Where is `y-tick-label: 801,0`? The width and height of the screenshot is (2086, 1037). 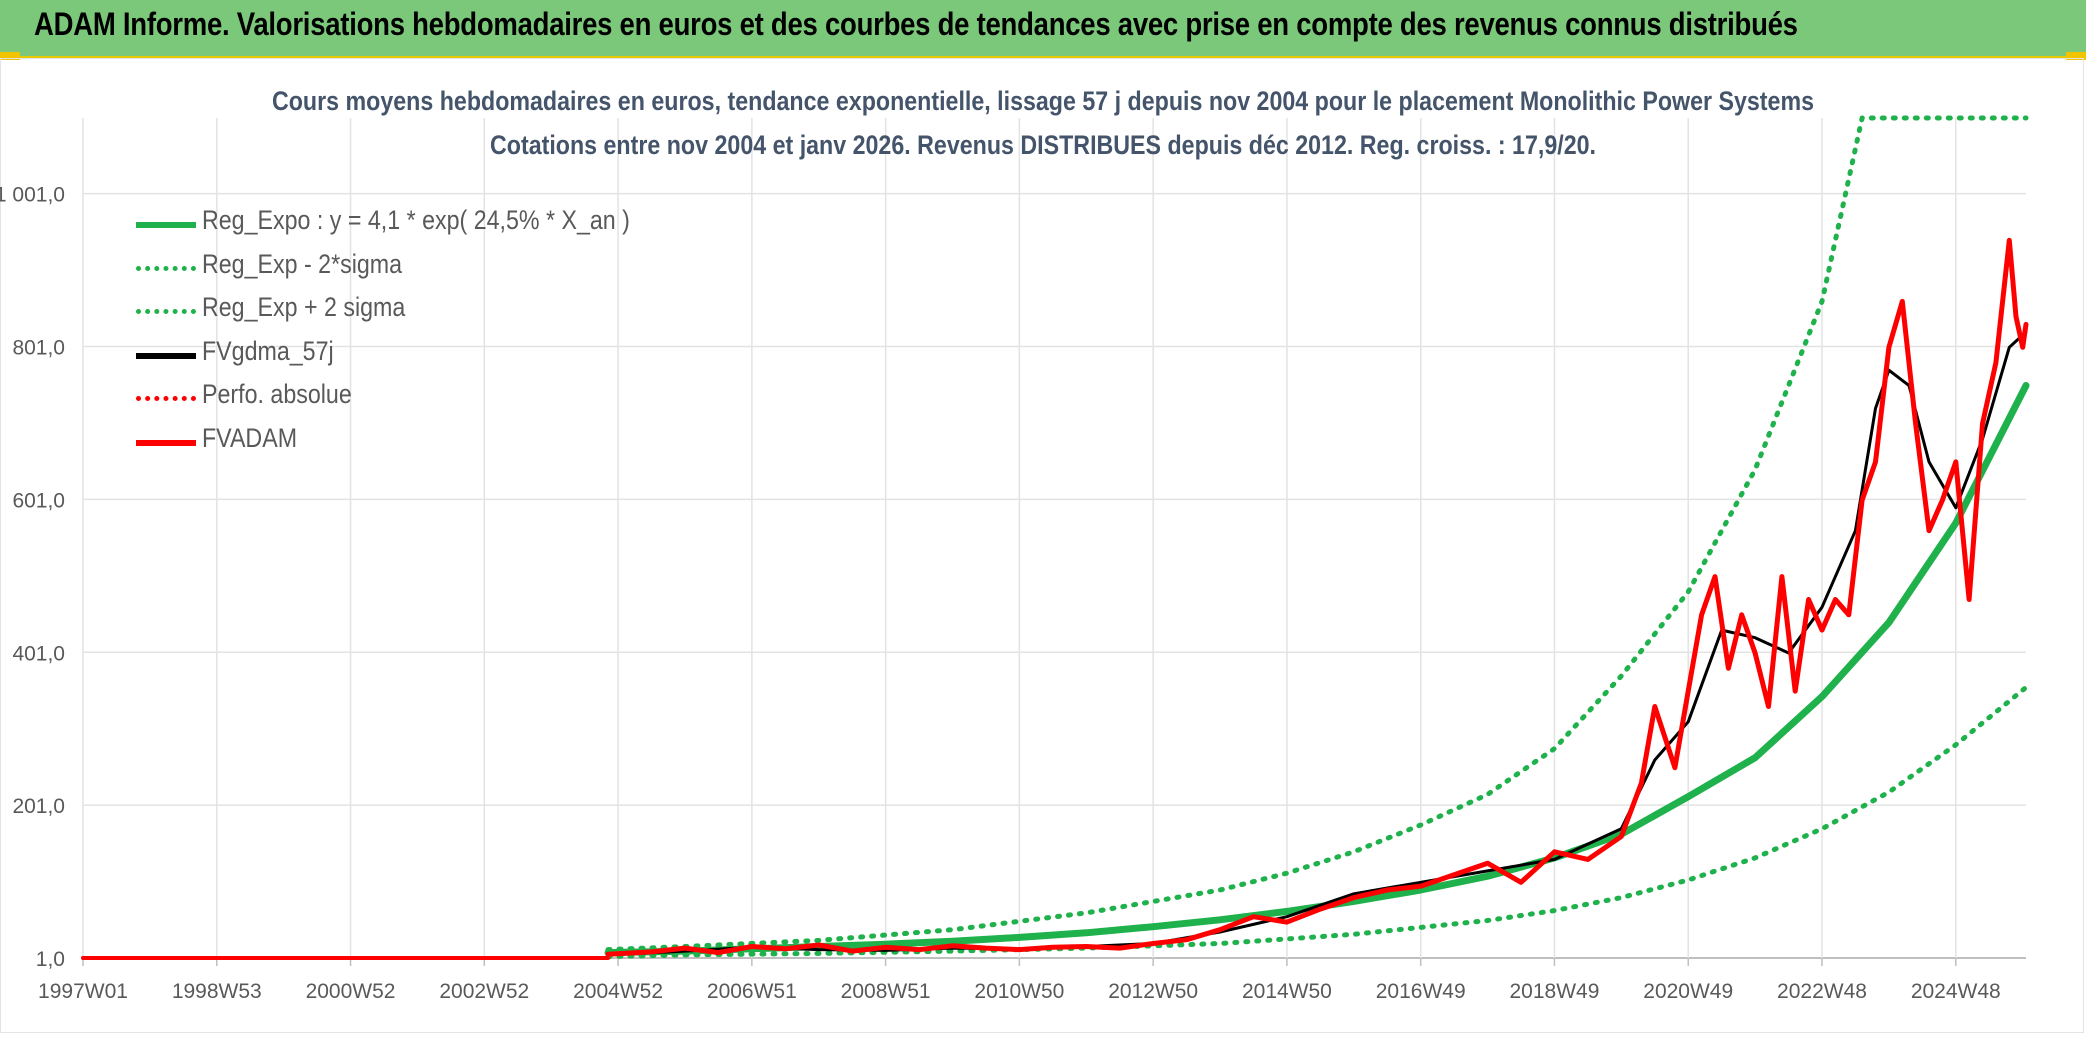
y-tick-label: 801,0 is located at coordinates (38, 348).